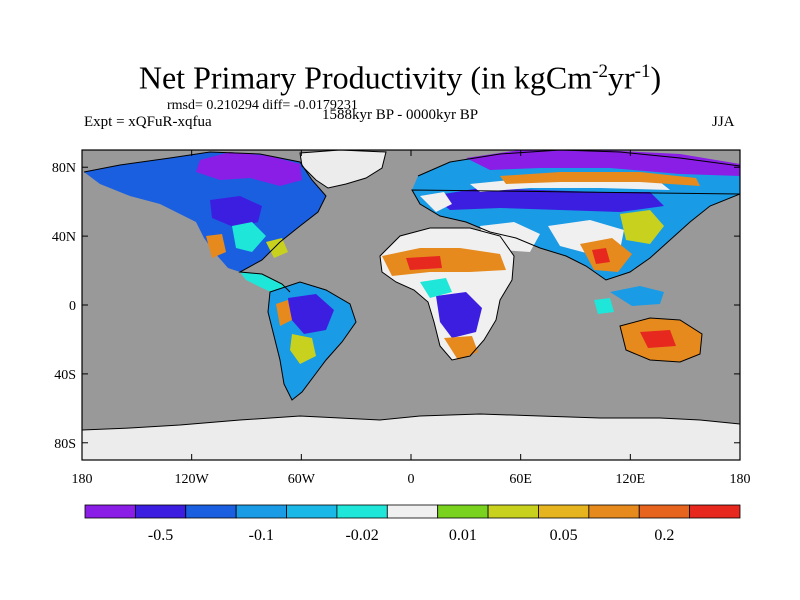 This screenshot has height=600, width=800. Describe the element at coordinates (400, 77) in the screenshot. I see `chart-title: Net Primary Productivity (in kgCm-2yr-1)` at that location.